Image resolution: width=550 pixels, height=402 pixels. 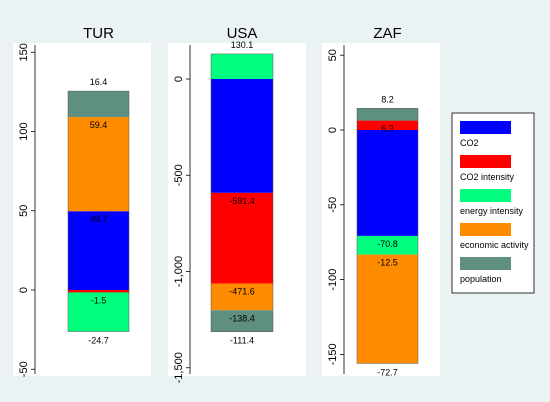 I want to click on panel-zaf-bar-outline, so click(x=387, y=236).